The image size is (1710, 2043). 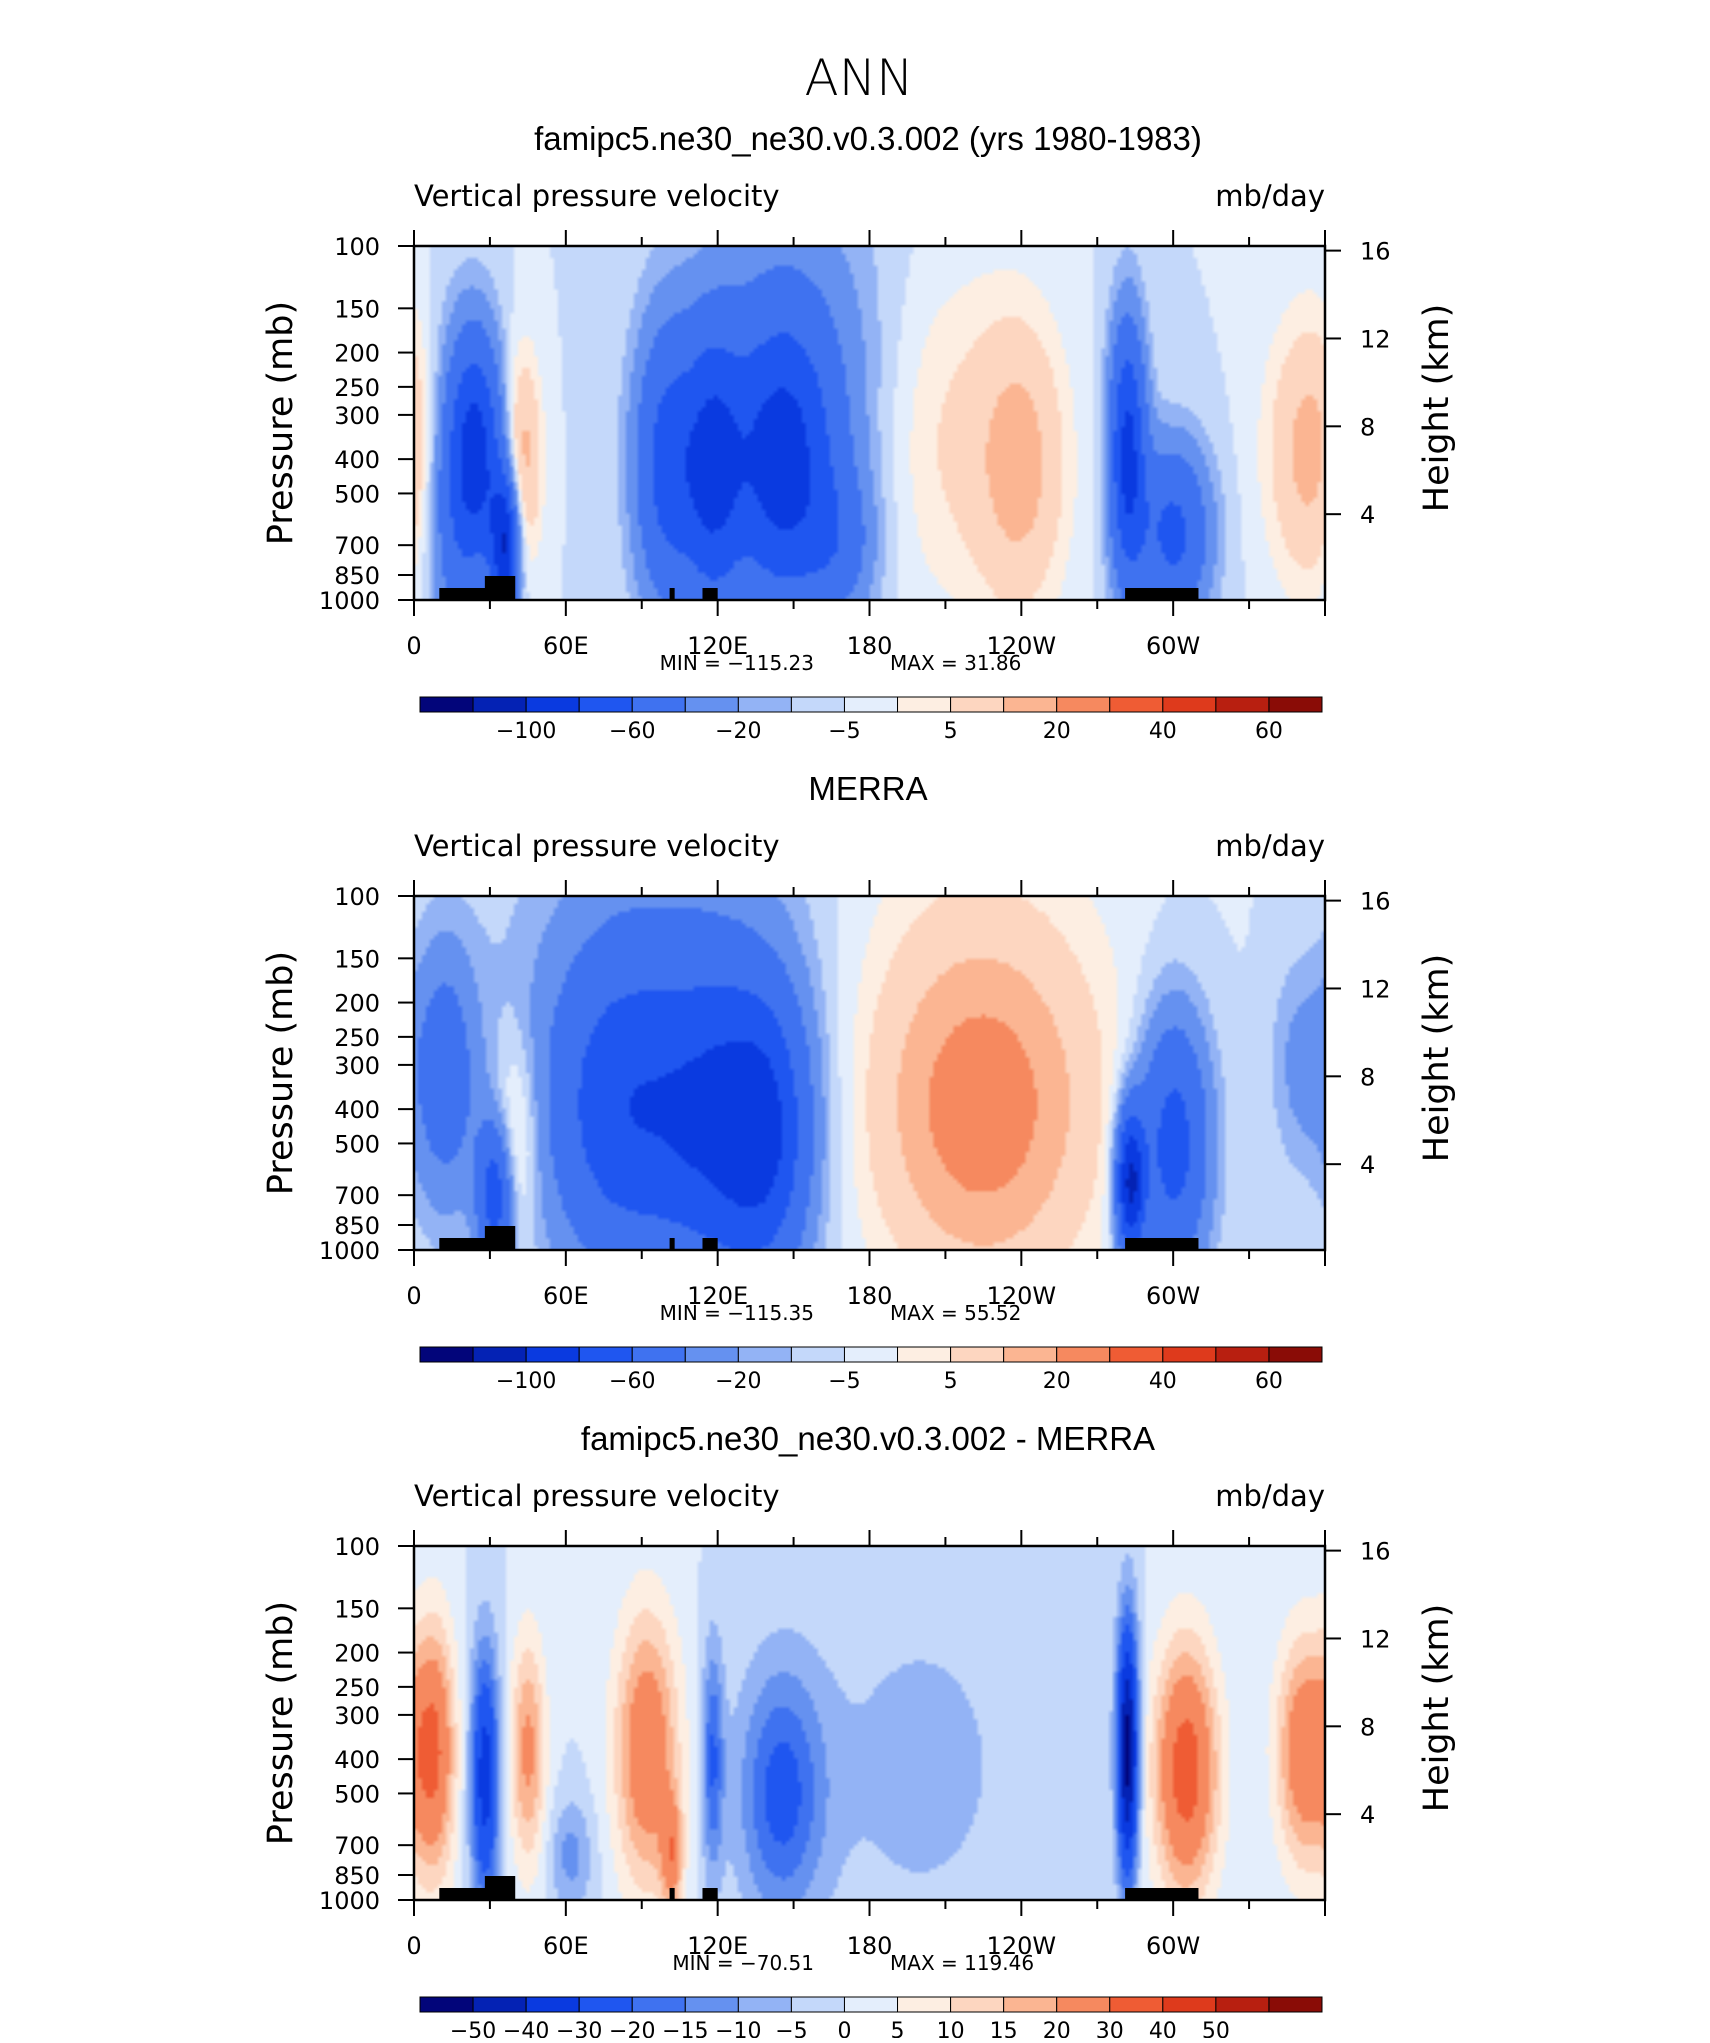 I want to click on y-tick-label: 850, so click(x=357, y=576).